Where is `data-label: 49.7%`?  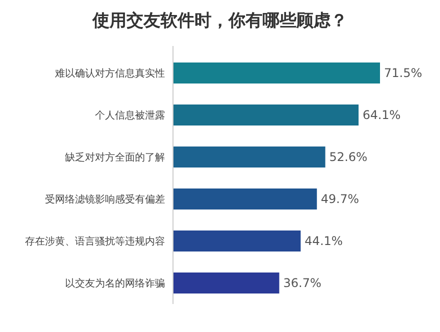 data-label: 49.7% is located at coordinates (340, 199).